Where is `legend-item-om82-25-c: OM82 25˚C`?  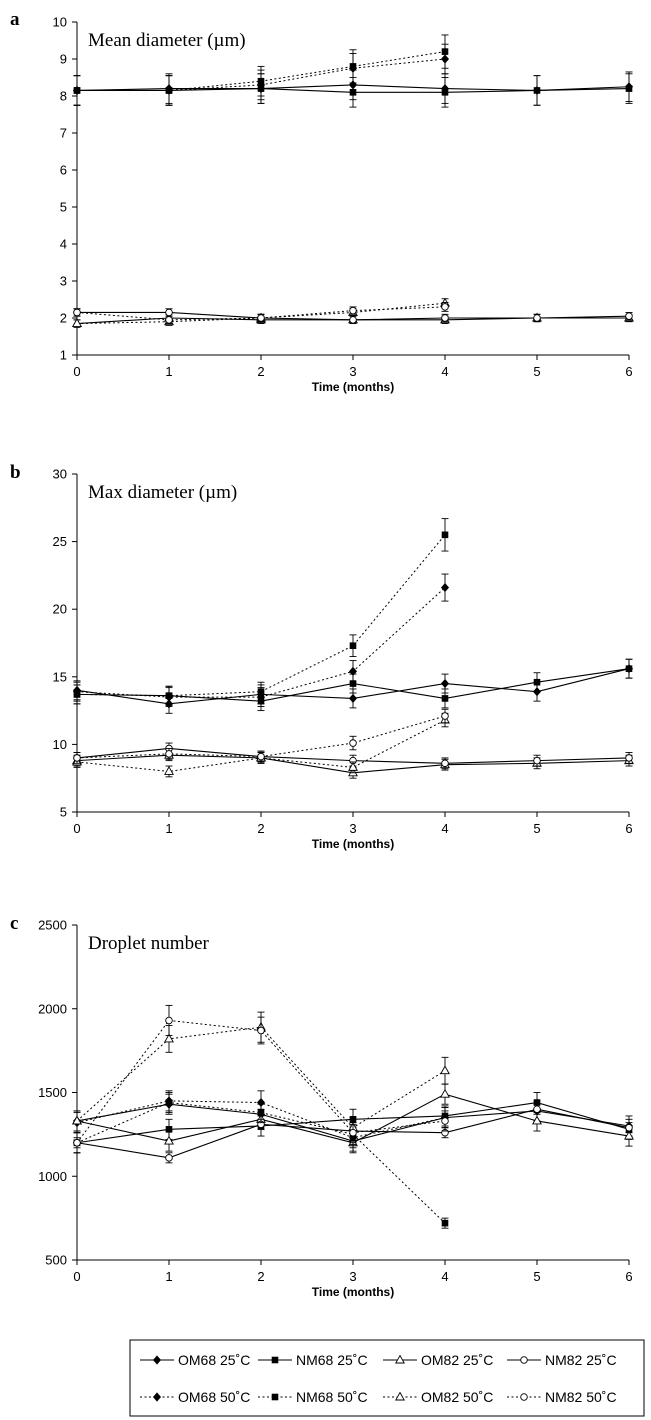 legend-item-om82-25-c: OM82 25˚C is located at coordinates (438, 1360).